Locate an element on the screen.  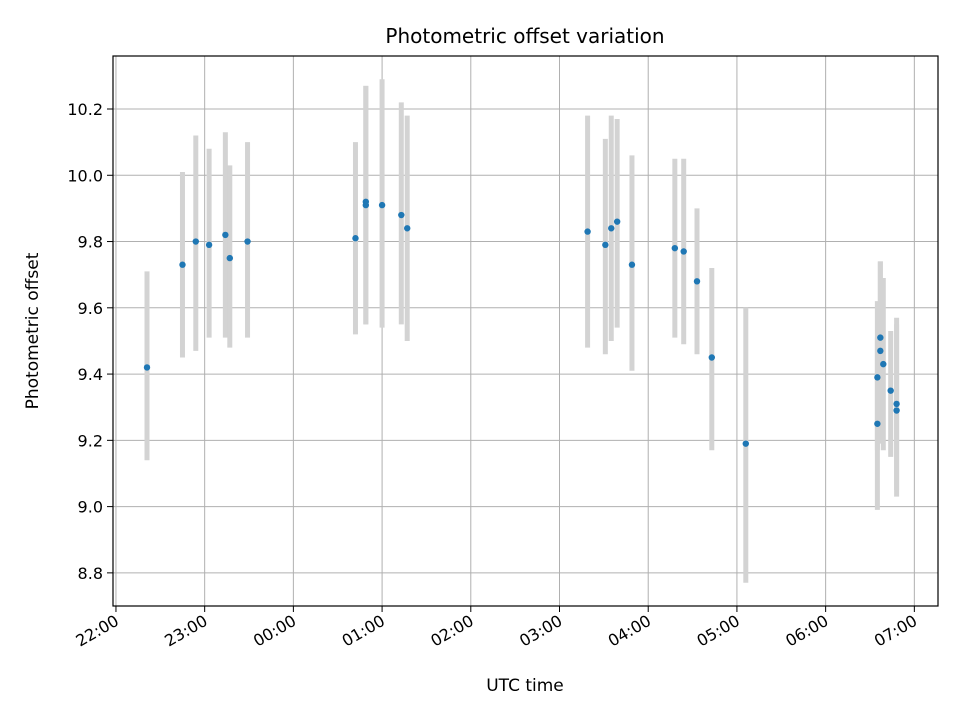
y-tick-label: 10.0 is located at coordinates (85, 175).